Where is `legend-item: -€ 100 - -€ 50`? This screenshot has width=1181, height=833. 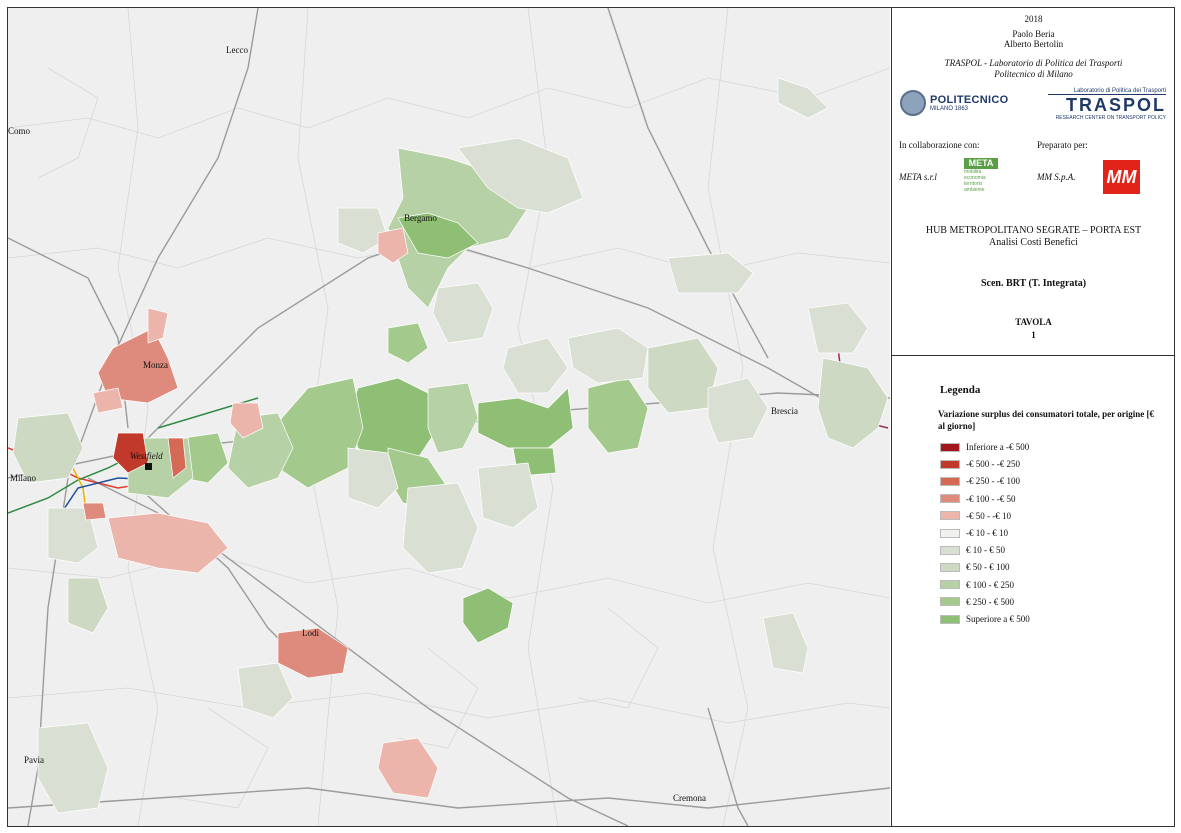 legend-item: -€ 100 - -€ 50 is located at coordinates (978, 499).